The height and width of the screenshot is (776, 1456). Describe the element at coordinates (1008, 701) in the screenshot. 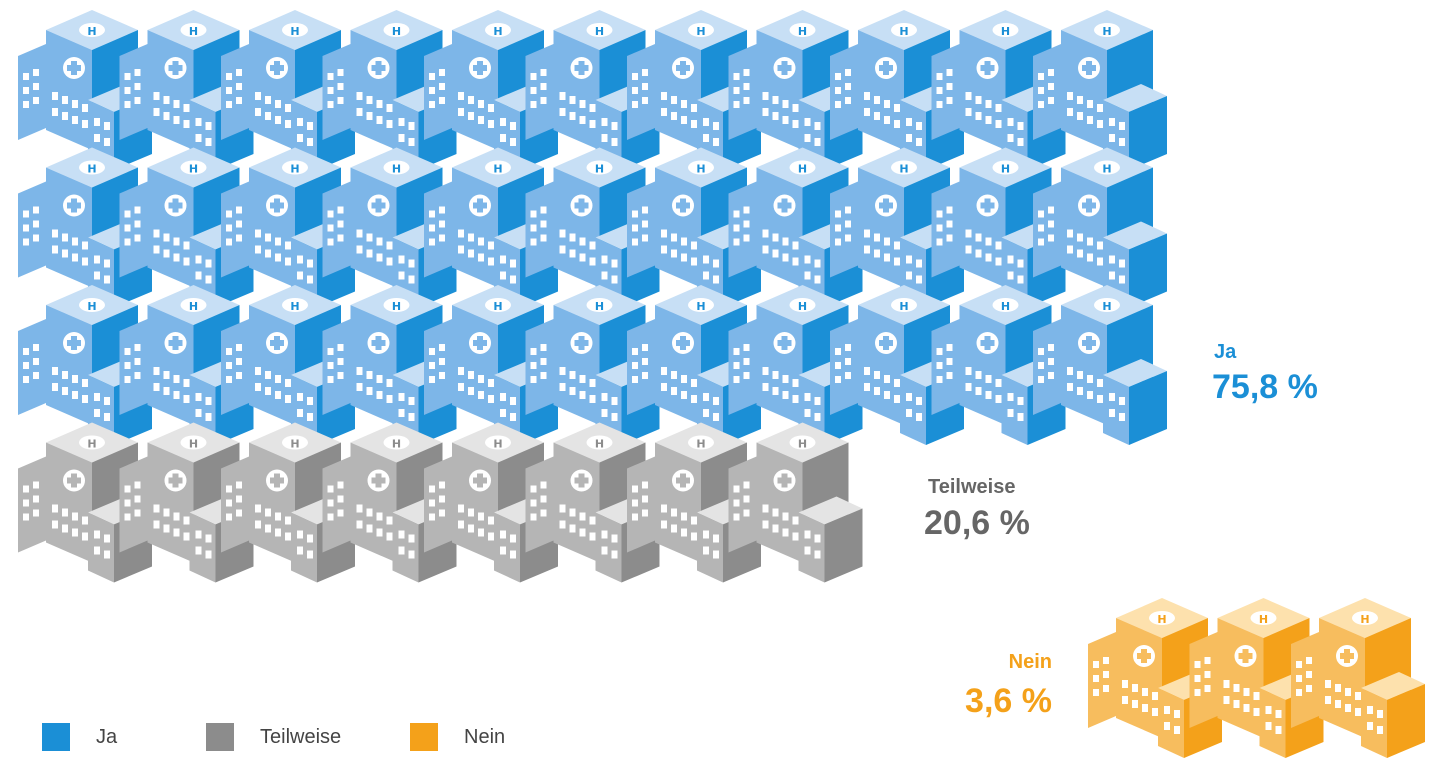

I see `value-label-nein: 3,6 %` at that location.